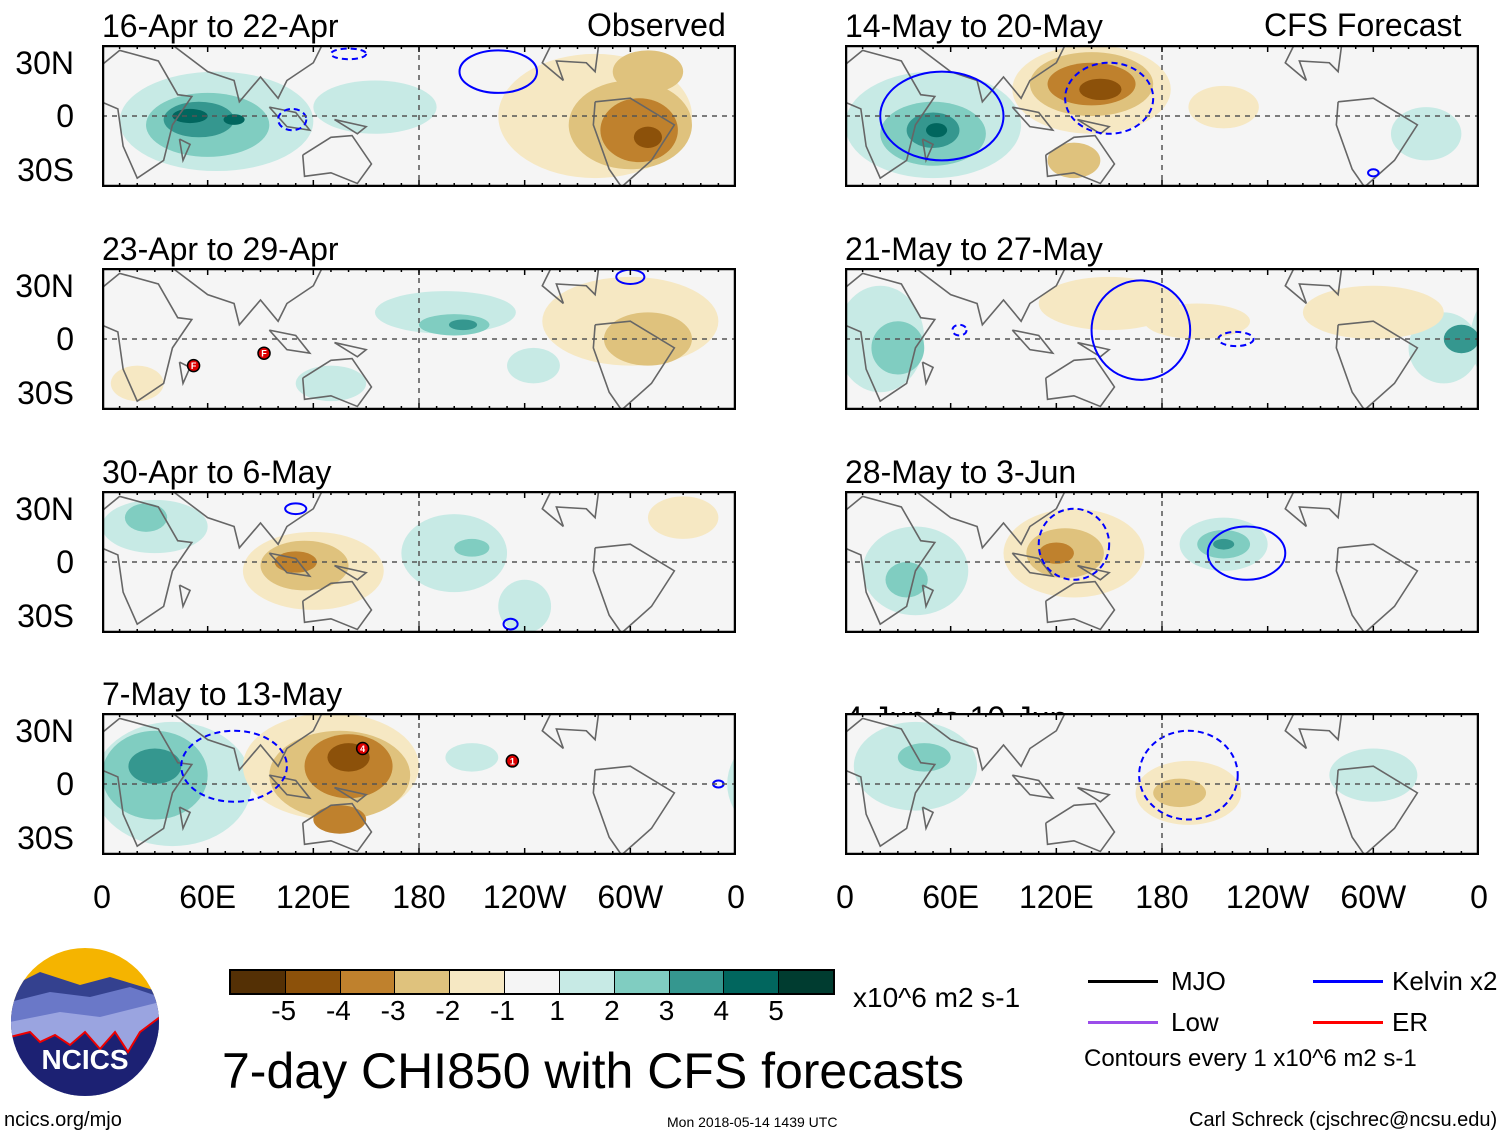  I want to click on lon-label: 120W, so click(524, 897).